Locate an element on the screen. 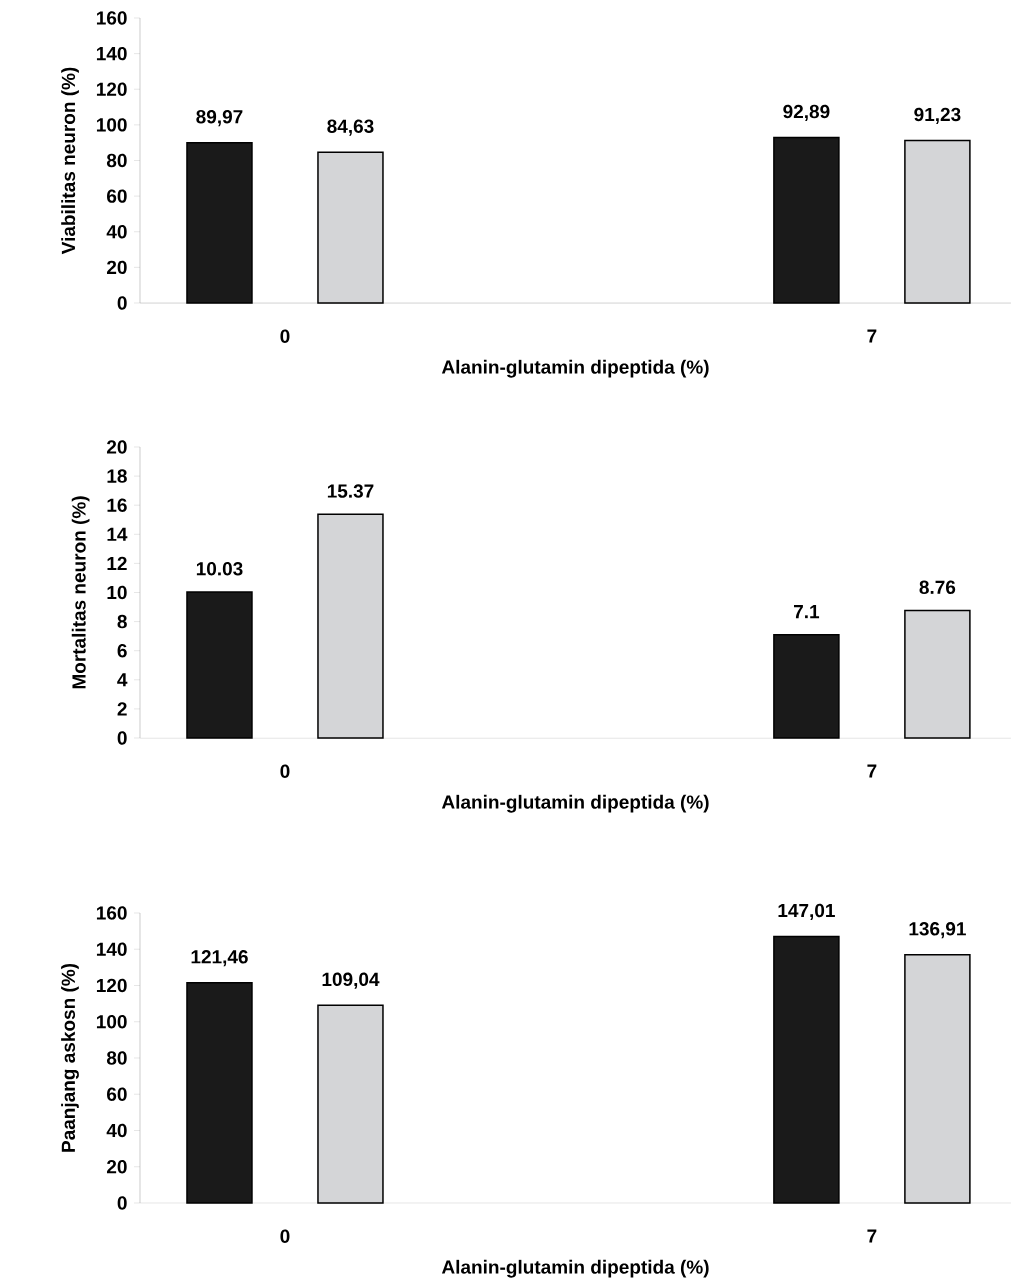 The width and height of the screenshot is (1011, 1284). data-label: 91,23 is located at coordinates (937, 115).